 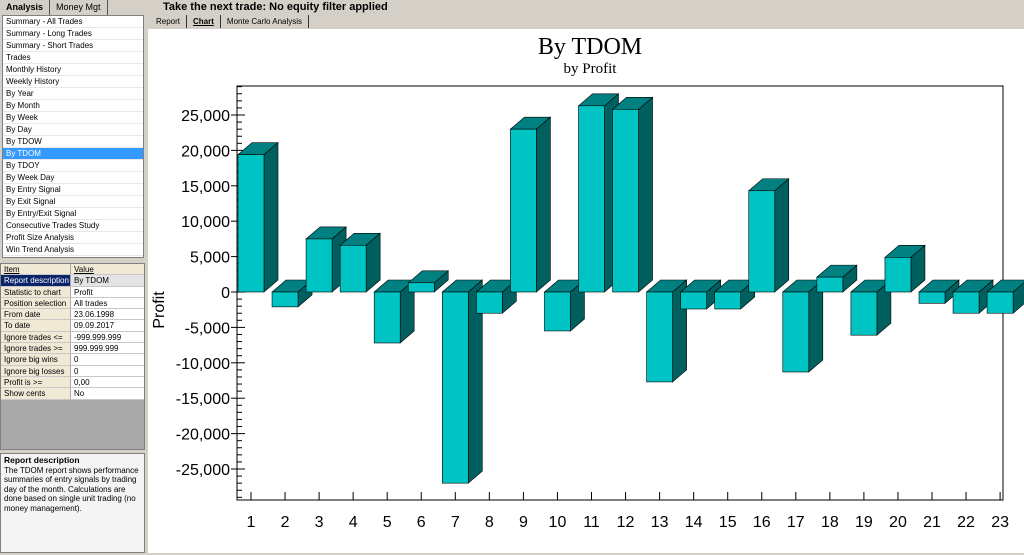 What do you see at coordinates (489, 522) in the screenshot?
I see `x-tick-label: 8` at bounding box center [489, 522].